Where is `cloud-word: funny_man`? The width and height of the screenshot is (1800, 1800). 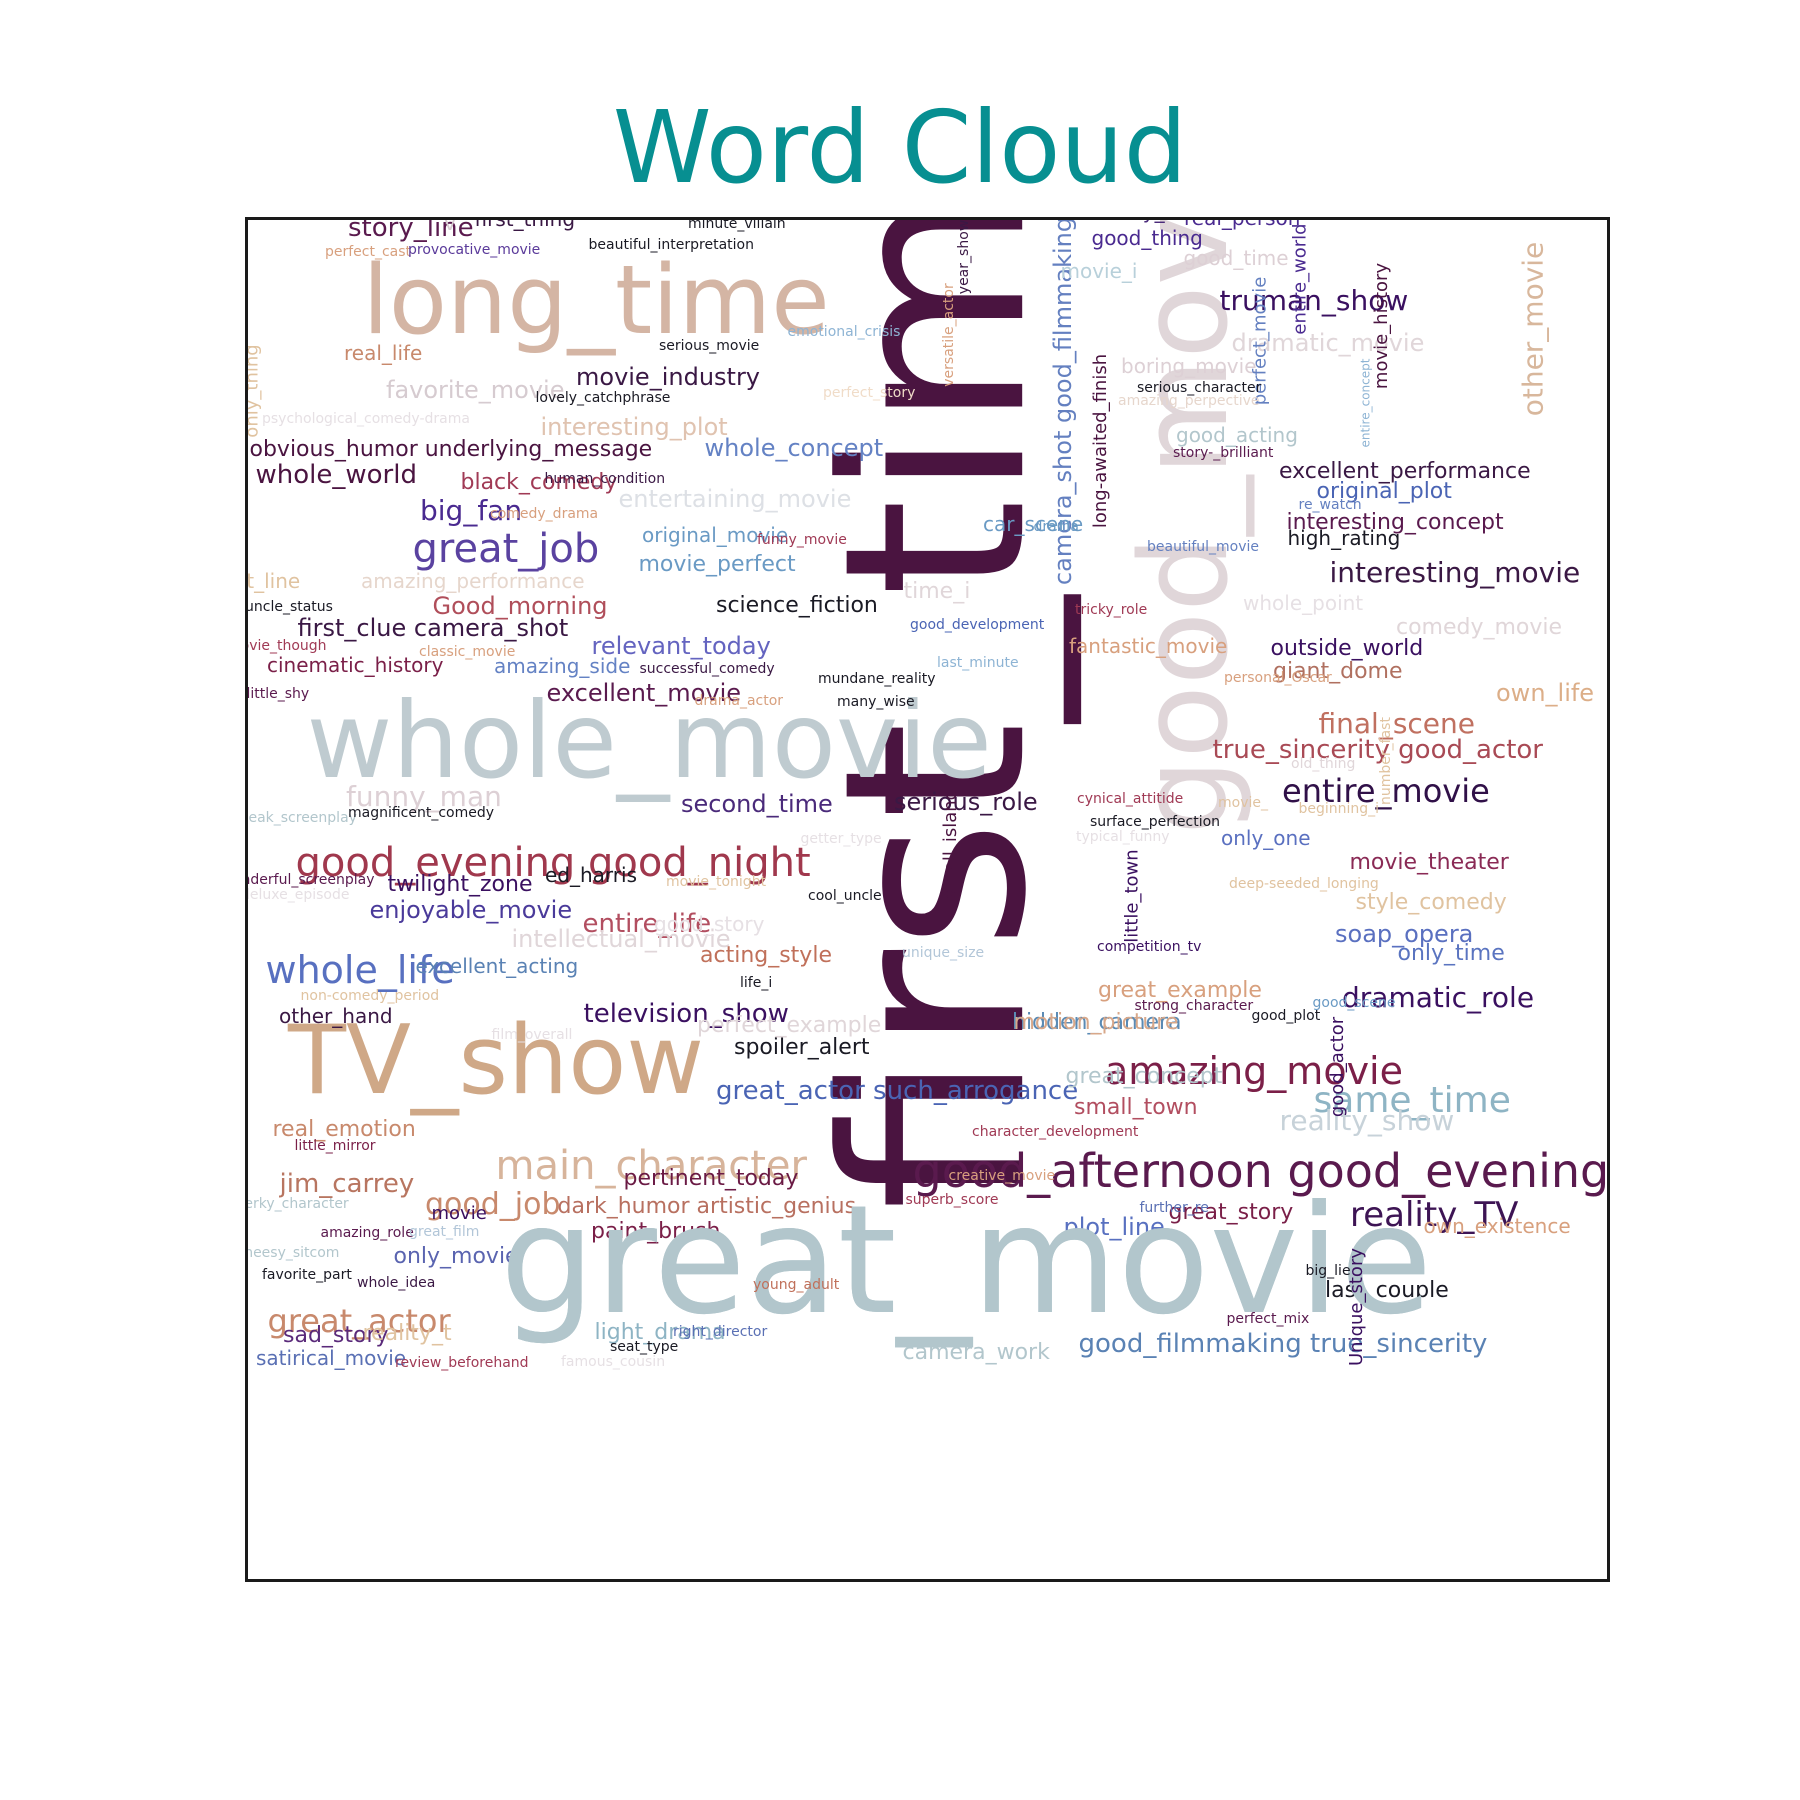
cloud-word: funny_man is located at coordinates (424, 796).